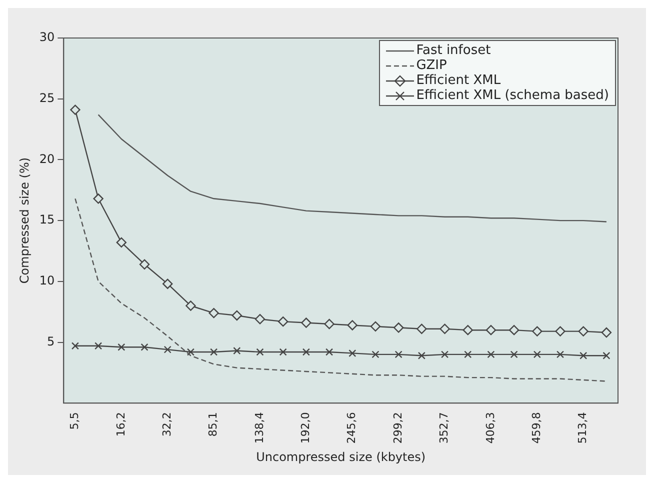  Describe the element at coordinates (537, 428) in the screenshot. I see `x-tick-label: 459,8` at that location.